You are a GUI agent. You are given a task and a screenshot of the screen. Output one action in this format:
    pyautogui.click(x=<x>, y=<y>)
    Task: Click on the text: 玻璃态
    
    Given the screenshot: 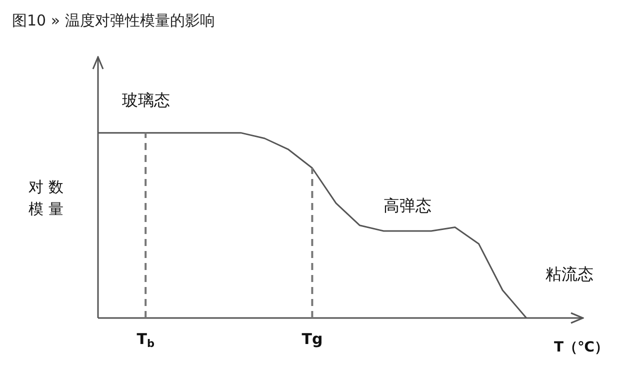 What is the action you would take?
    pyautogui.click(x=146, y=100)
    